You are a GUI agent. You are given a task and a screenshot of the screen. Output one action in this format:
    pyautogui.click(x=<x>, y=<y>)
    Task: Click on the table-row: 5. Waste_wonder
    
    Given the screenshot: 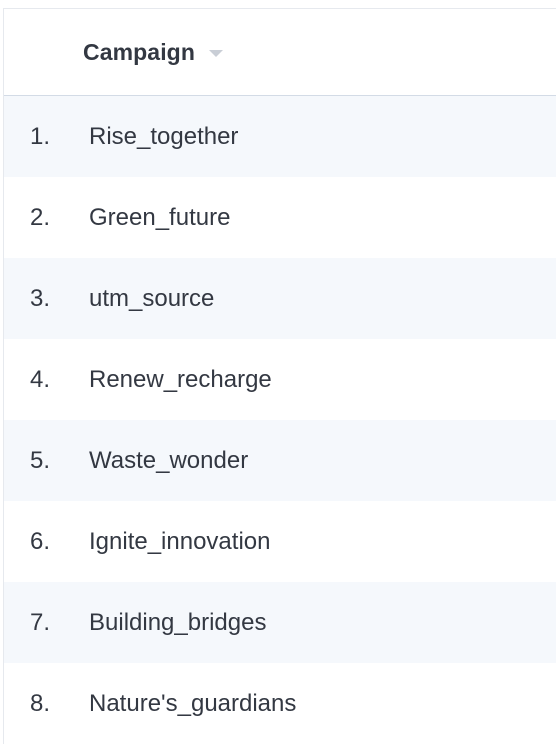 What is the action you would take?
    pyautogui.click(x=280, y=460)
    